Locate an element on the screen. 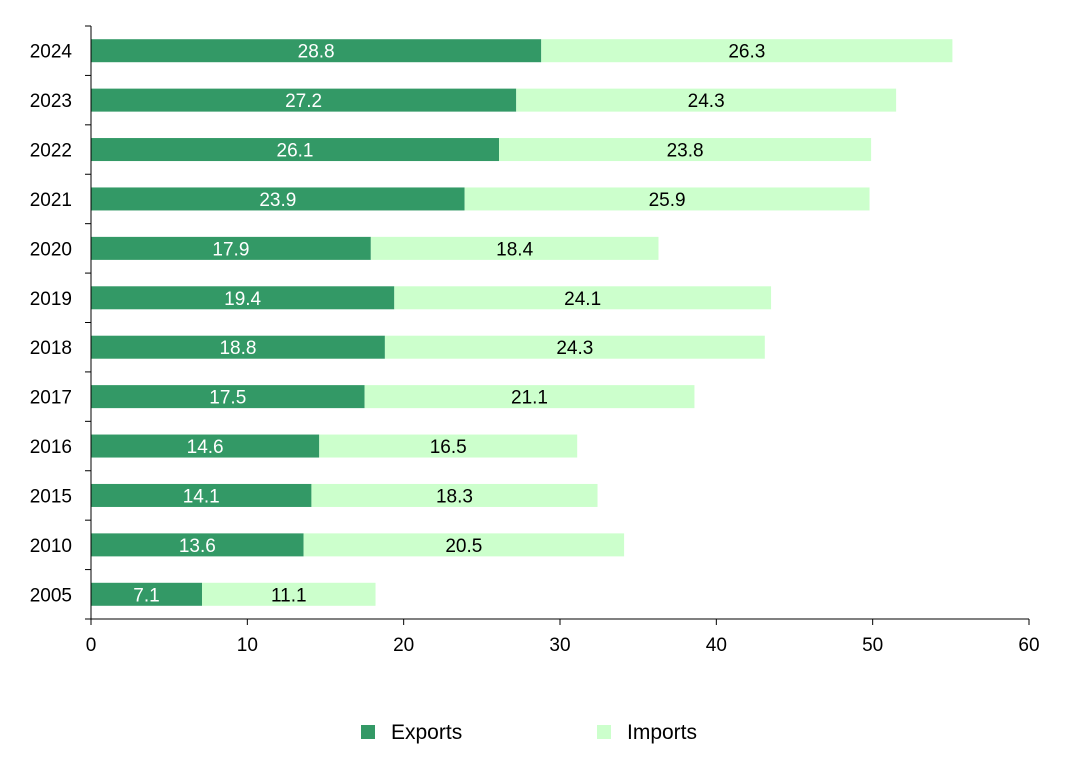 This screenshot has height=771, width=1076. bar-exports-2024 is located at coordinates (316, 51).